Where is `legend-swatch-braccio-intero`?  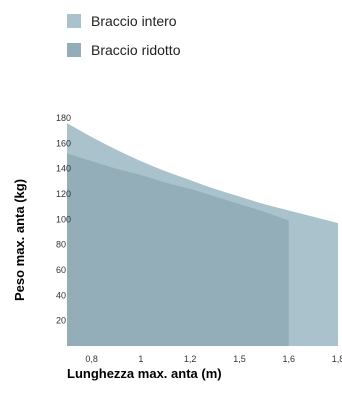
legend-swatch-braccio-intero is located at coordinates (74, 21).